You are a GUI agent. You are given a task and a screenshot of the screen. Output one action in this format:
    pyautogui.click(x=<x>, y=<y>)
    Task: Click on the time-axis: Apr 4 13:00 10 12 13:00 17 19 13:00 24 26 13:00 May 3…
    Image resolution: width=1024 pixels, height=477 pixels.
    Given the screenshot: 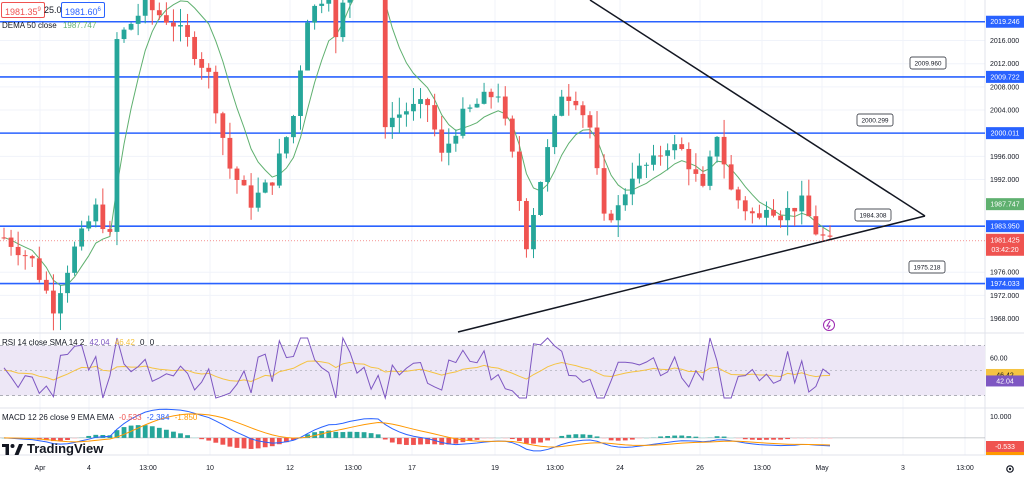 What is the action you would take?
    pyautogui.click(x=504, y=468)
    